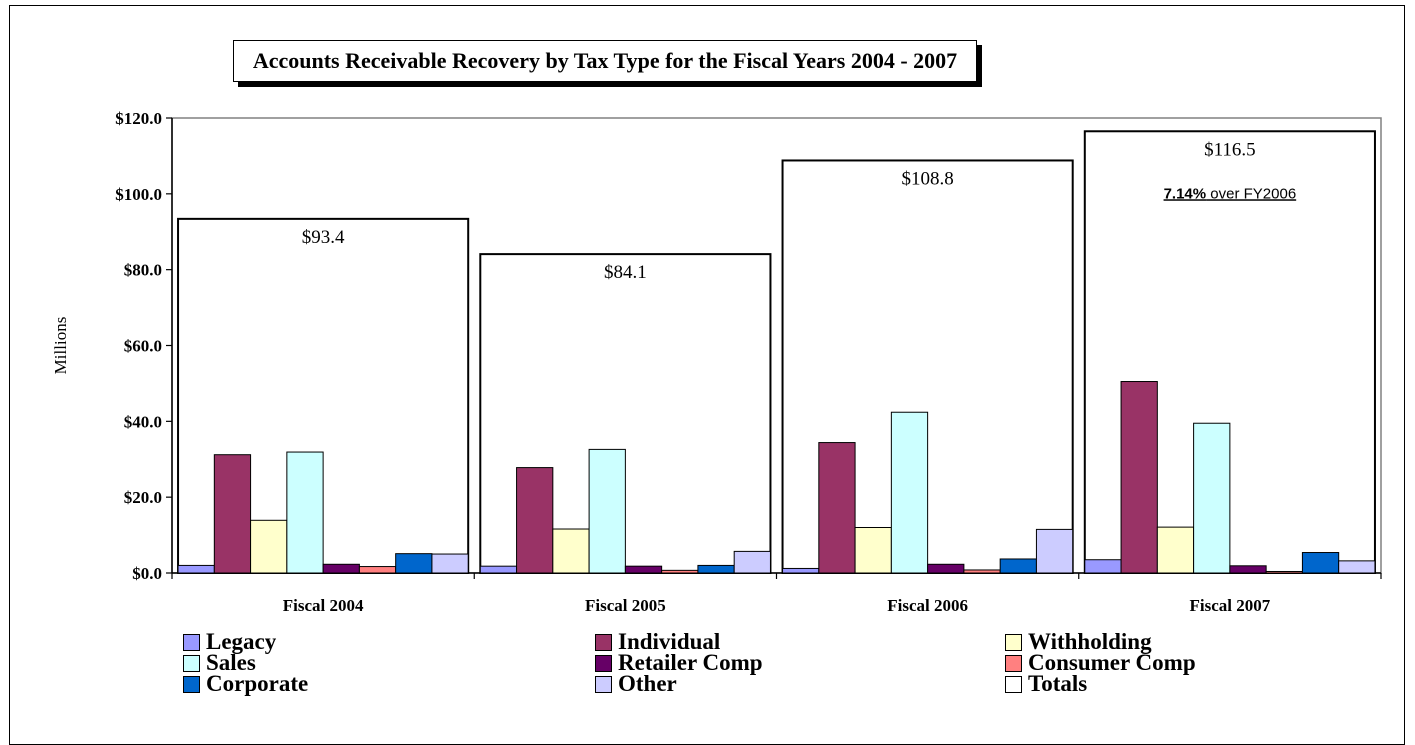 The width and height of the screenshot is (1415, 745). I want to click on legend-label: Retailer Comp, so click(690, 662).